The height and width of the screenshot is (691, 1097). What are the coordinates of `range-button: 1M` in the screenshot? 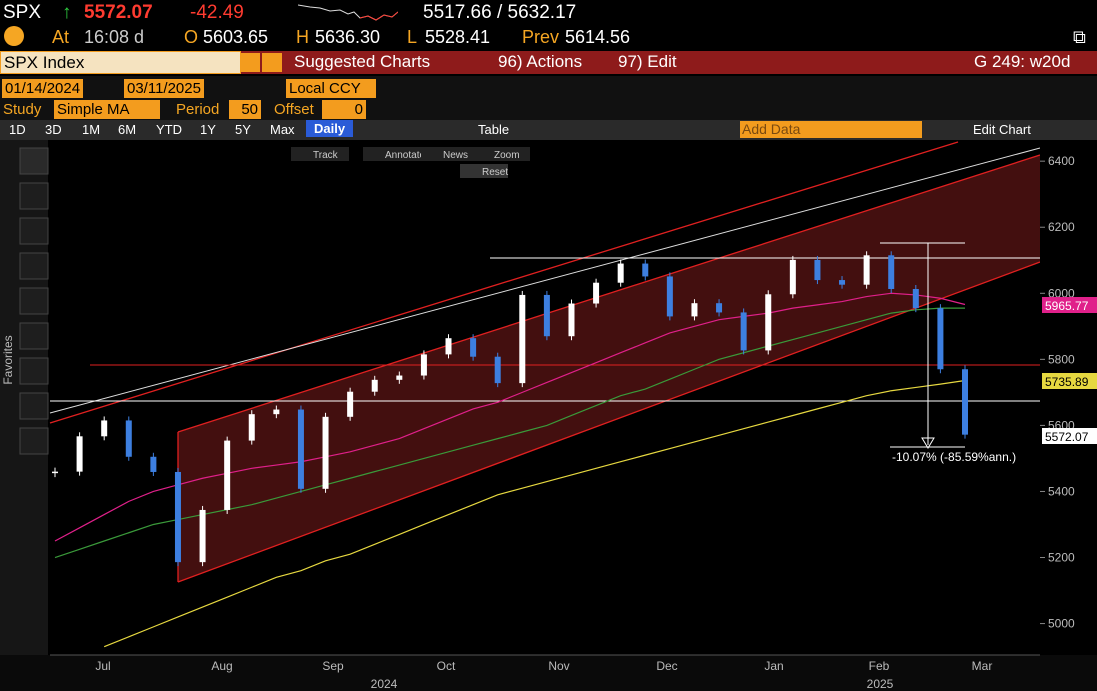 It's located at (91, 129).